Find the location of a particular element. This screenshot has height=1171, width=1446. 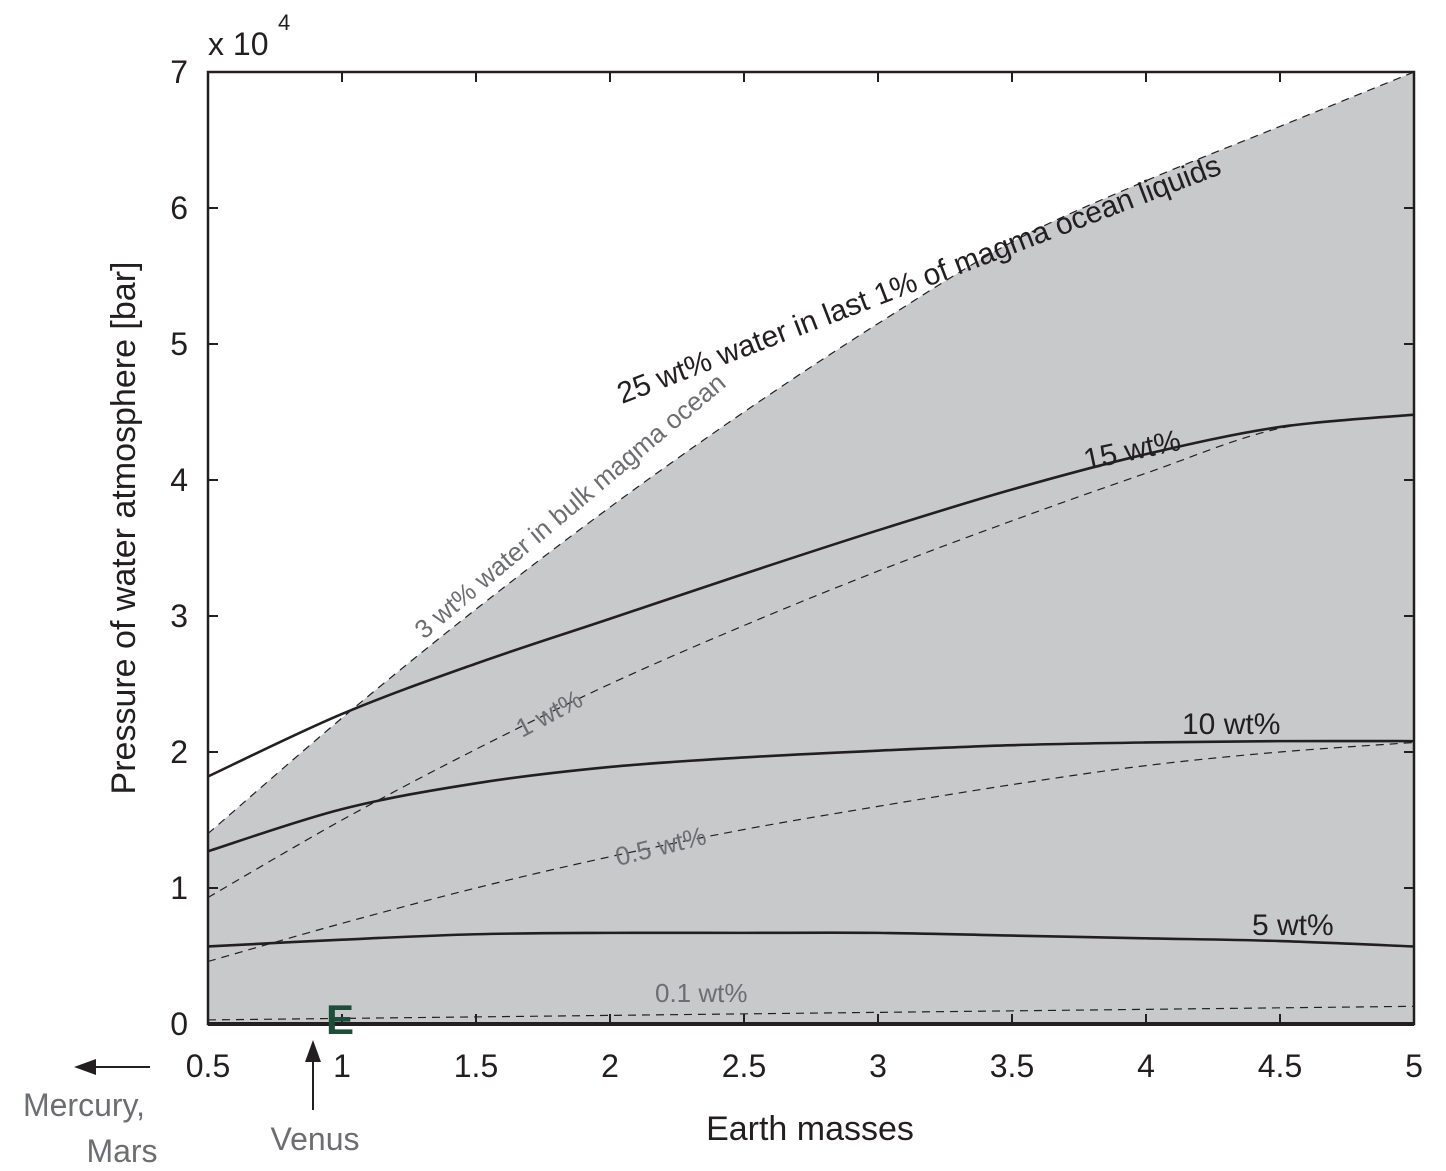

y-tick-label: 2 is located at coordinates (179, 752).